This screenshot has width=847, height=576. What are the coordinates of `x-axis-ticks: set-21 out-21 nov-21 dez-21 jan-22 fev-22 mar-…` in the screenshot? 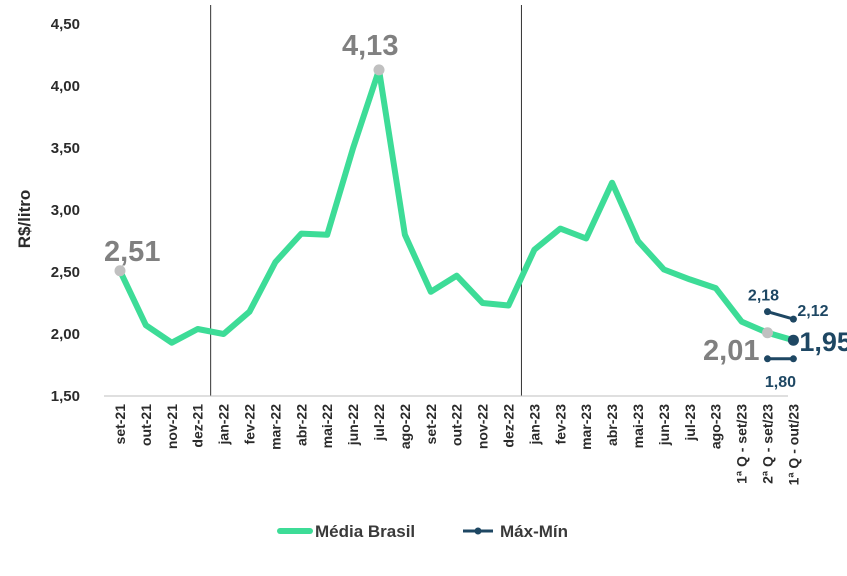 It's located at (456, 445).